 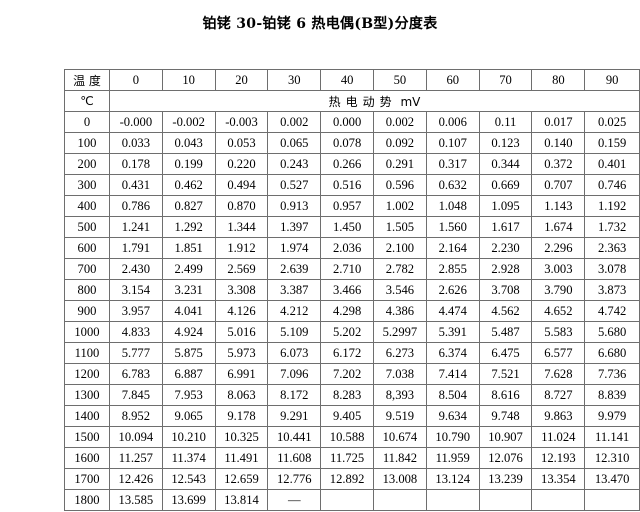 I want to click on emf-value-cell: 1.851, so click(x=188, y=248).